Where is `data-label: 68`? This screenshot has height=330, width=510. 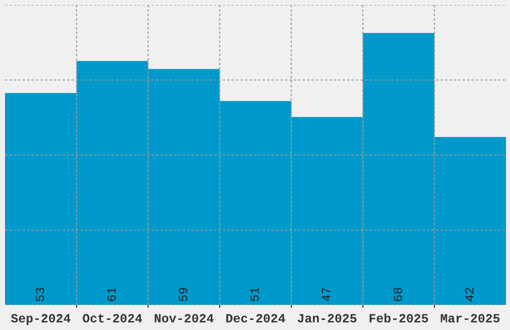 data-label: 68 is located at coordinates (398, 295).